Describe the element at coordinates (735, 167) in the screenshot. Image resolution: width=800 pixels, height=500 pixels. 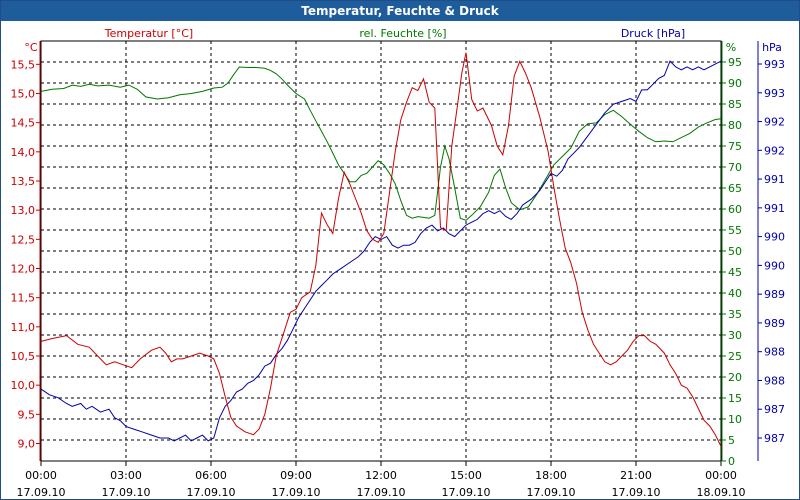
I see `humidity-tick-label: 70` at that location.